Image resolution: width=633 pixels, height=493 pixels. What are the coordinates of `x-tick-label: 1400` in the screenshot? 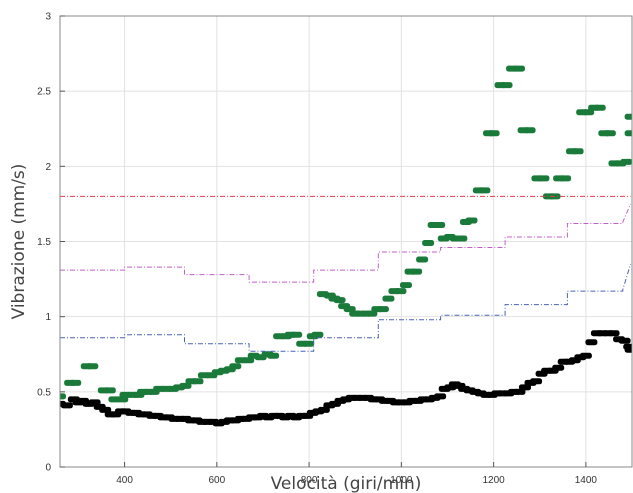 It's located at (586, 480).